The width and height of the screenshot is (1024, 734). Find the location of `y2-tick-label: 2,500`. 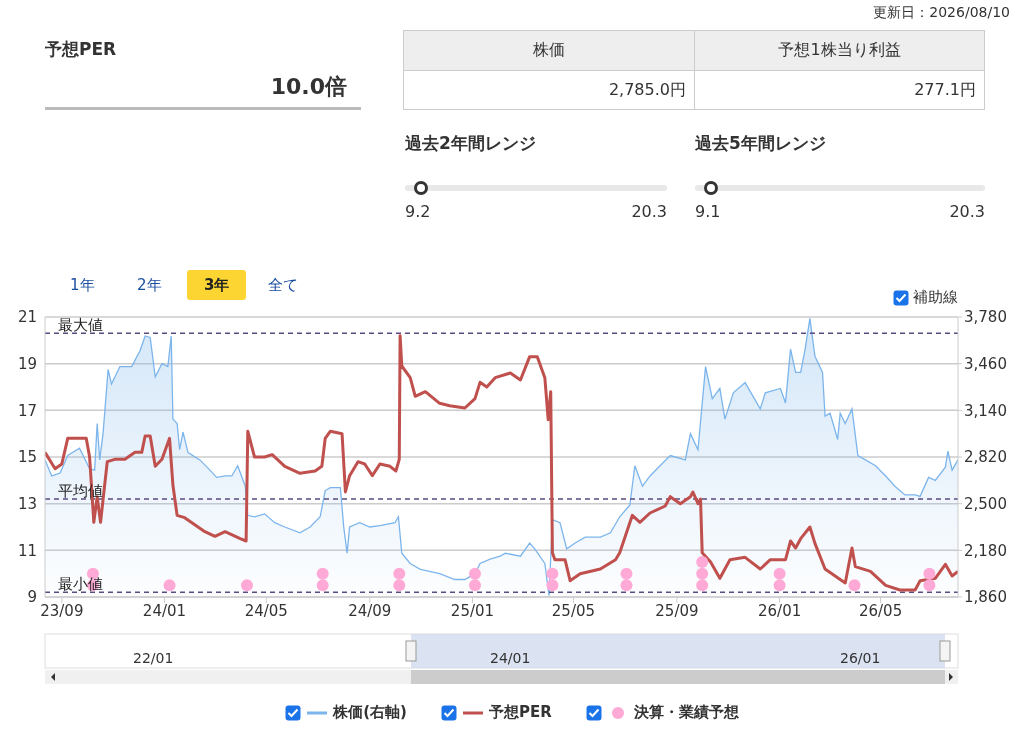

y2-tick-label: 2,500 is located at coordinates (985, 503).